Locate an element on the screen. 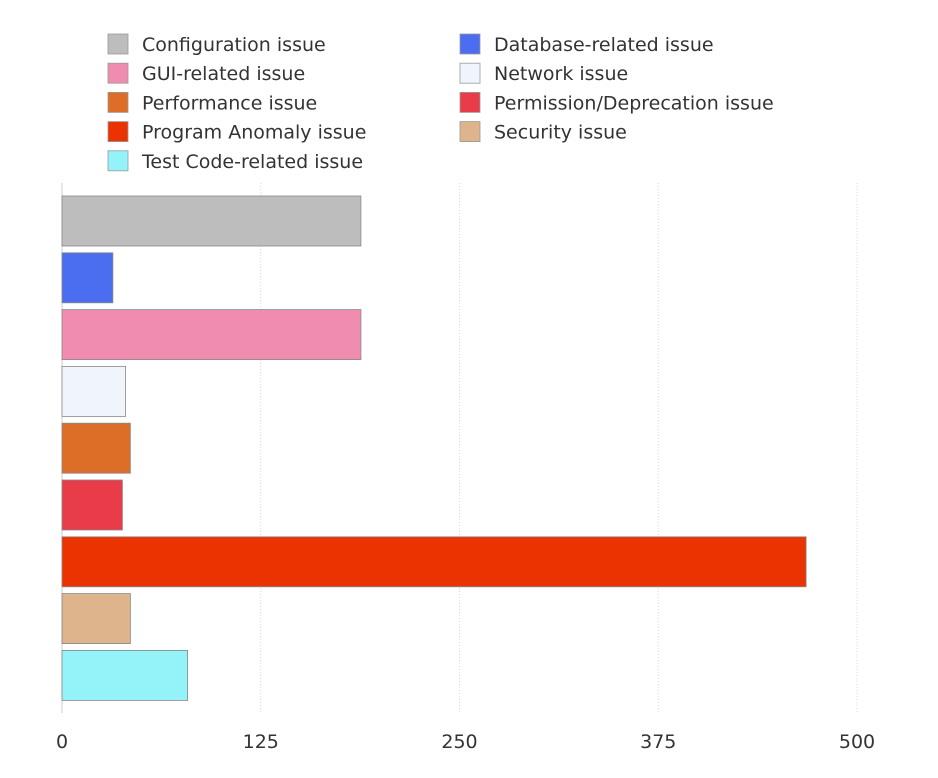 This screenshot has width=938, height=778. legend-label: Security issue is located at coordinates (560, 133).